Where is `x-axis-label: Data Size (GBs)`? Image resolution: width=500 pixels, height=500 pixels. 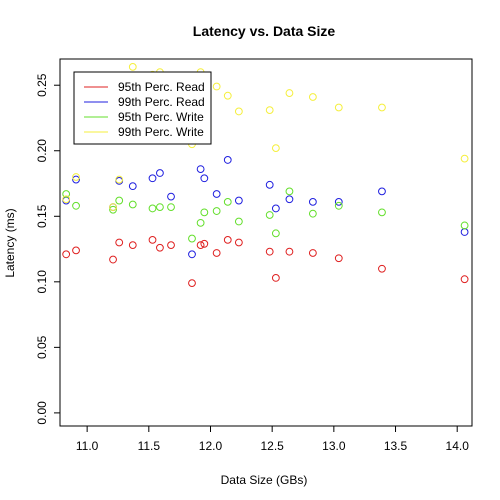 x-axis-label: Data Size (GBs) is located at coordinates (264, 480).